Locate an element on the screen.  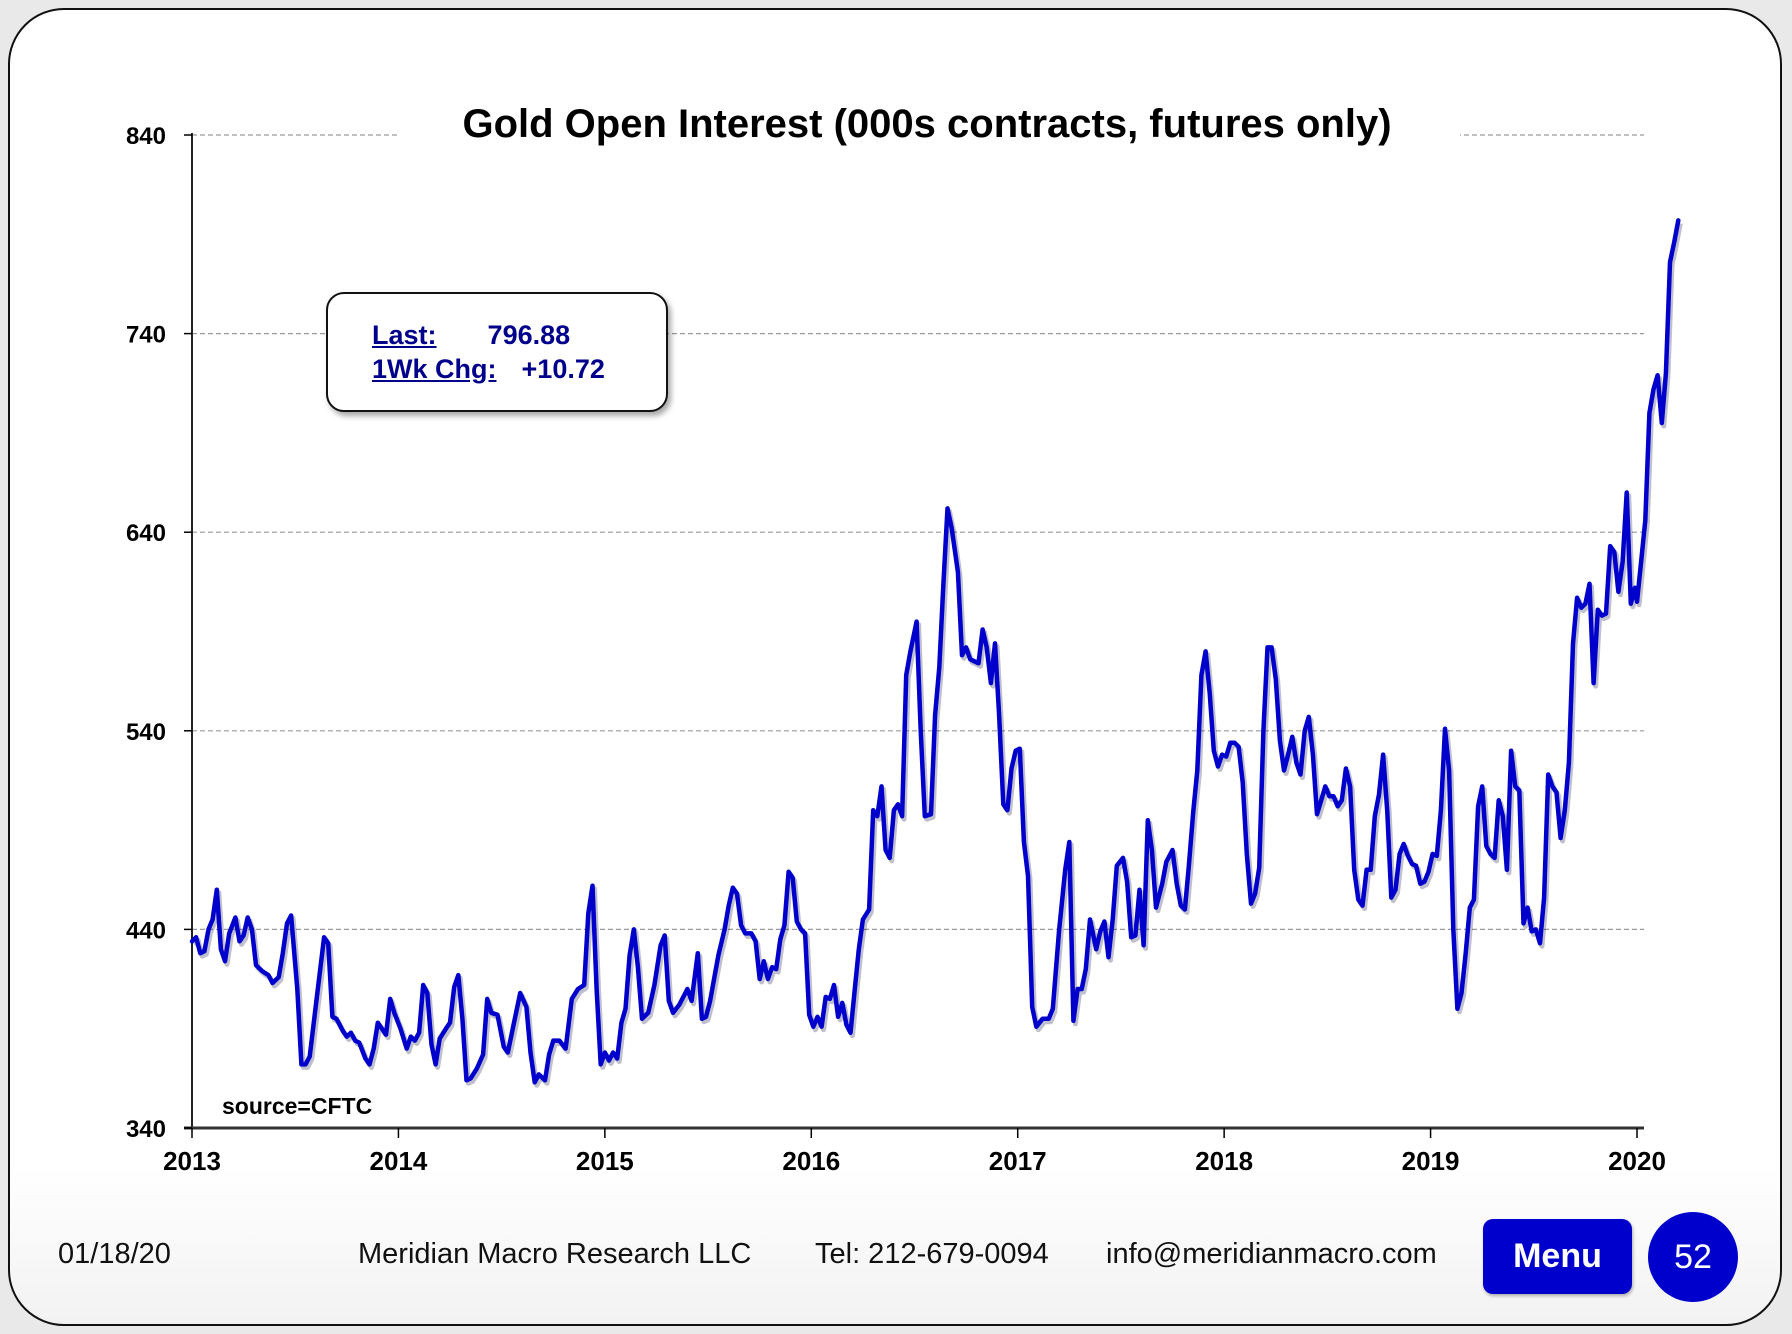
y-tick-label: 740 is located at coordinates (146, 335).